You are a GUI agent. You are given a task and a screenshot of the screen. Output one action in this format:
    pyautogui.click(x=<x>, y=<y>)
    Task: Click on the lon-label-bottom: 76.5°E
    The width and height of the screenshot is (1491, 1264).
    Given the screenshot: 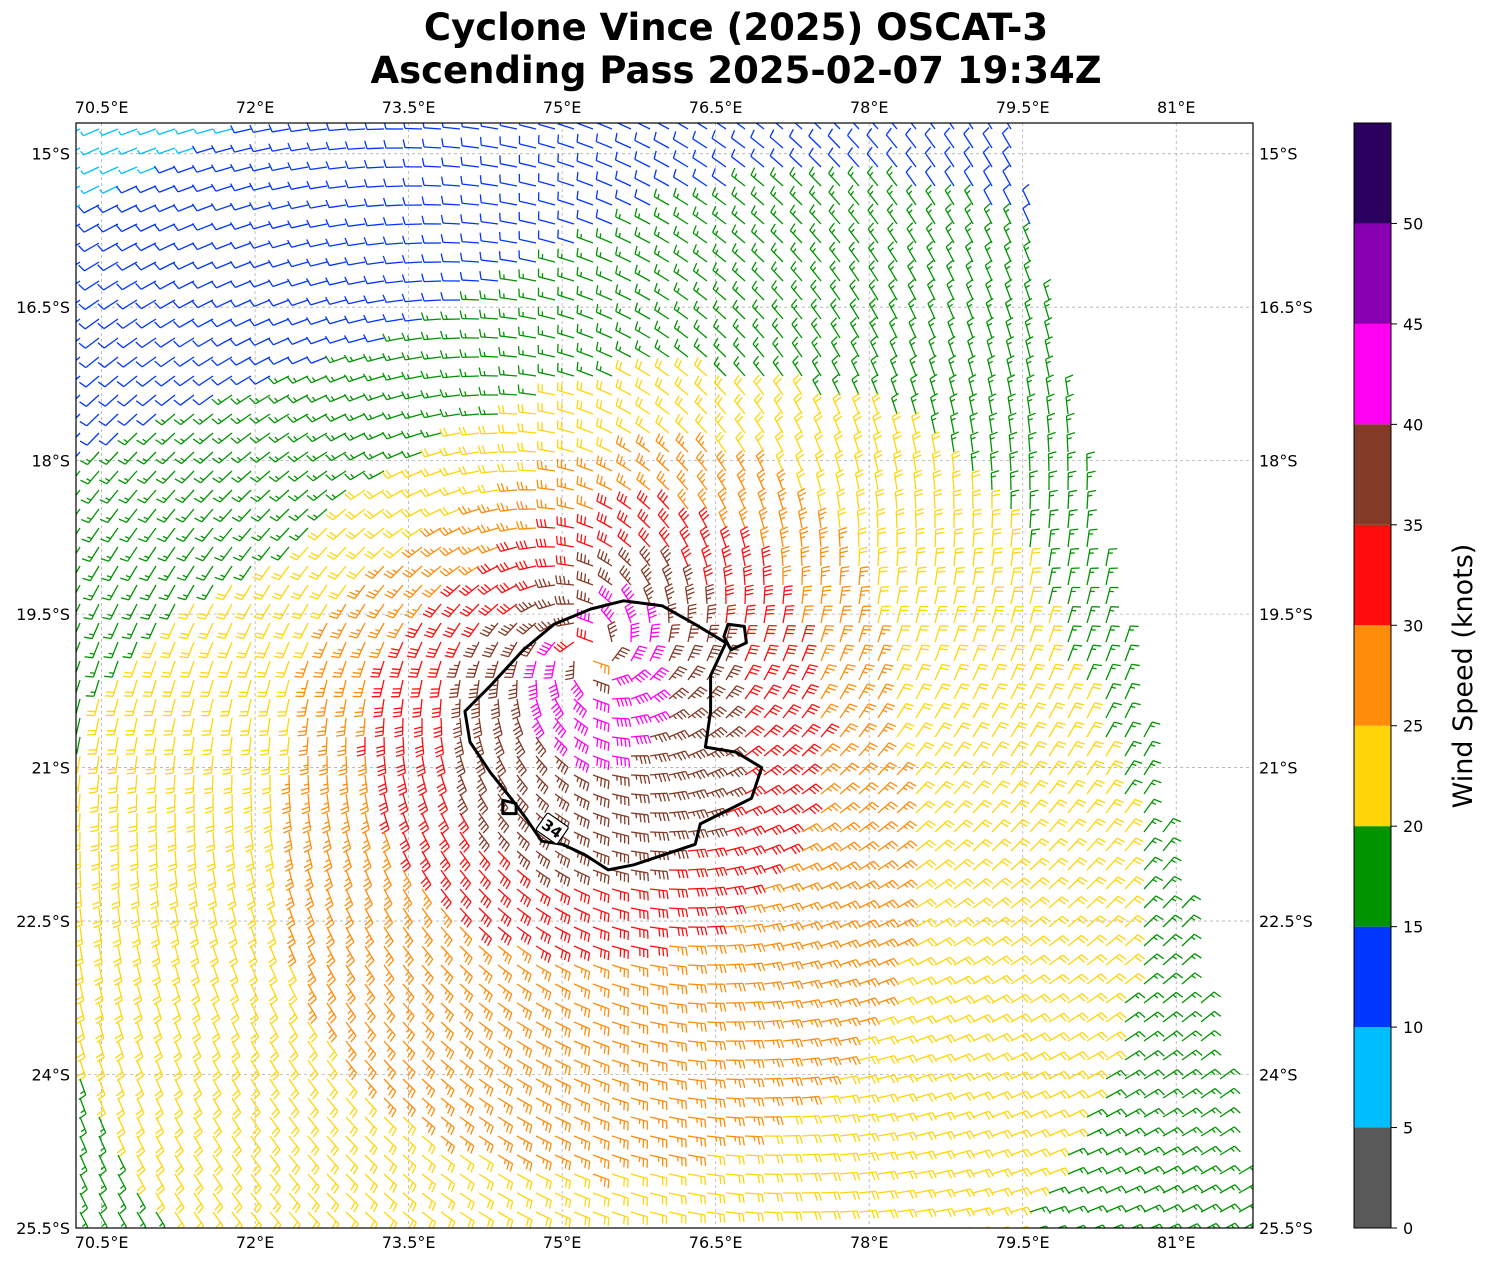 What is the action you would take?
    pyautogui.click(x=716, y=1242)
    